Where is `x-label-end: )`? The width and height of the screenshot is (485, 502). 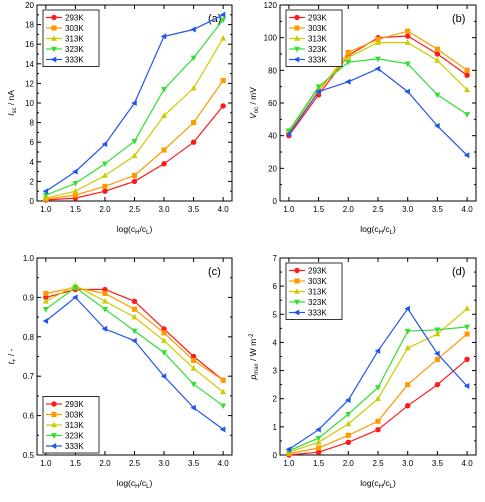
x-label-end: ) is located at coordinates (150, 229).